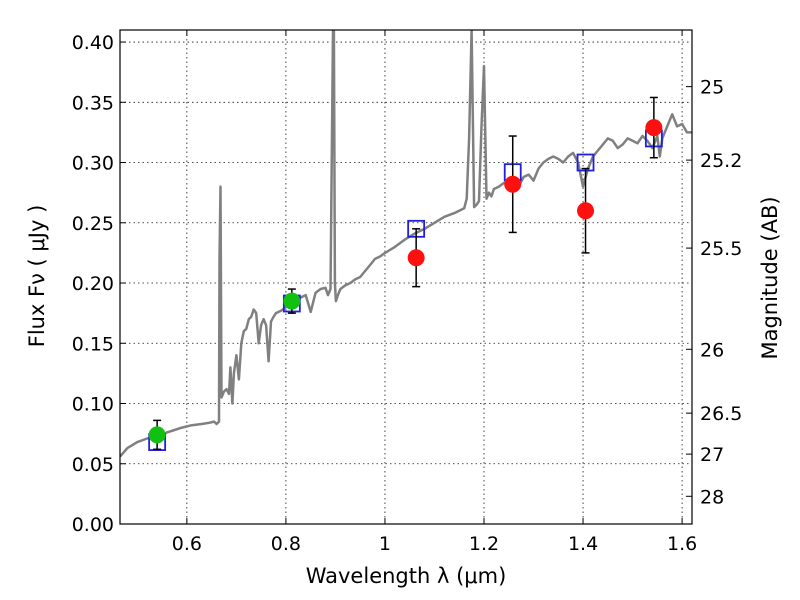  I want to click on right-tick-label: 25, so click(712, 88).